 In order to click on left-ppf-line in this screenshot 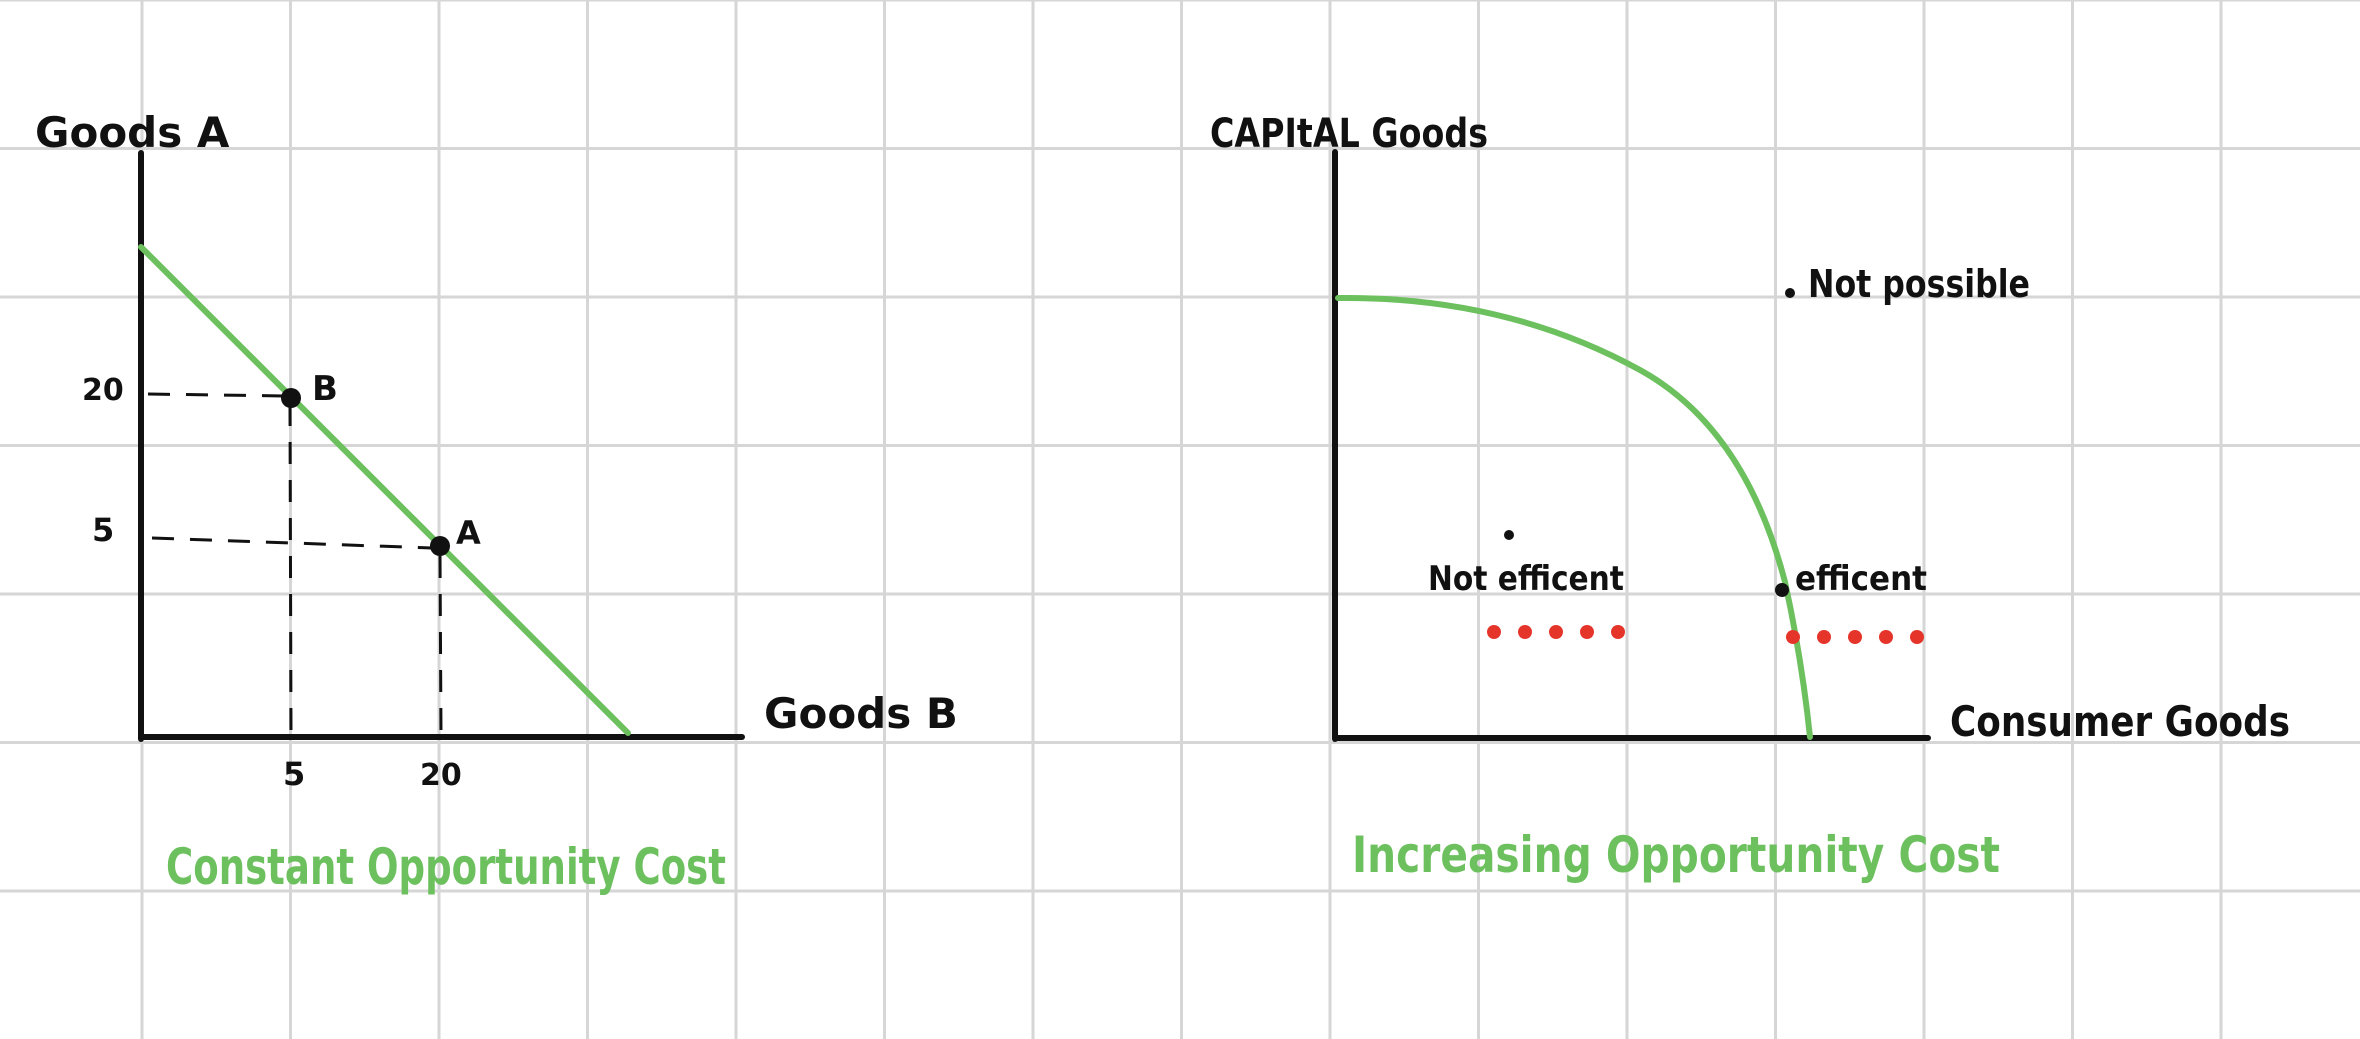, I will do `click(384, 490)`.